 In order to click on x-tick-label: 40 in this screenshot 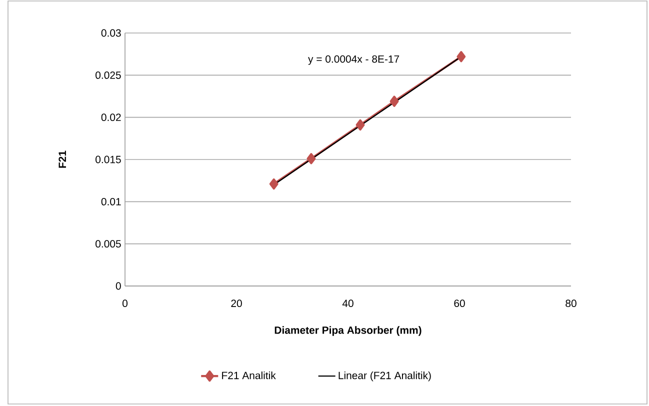, I will do `click(348, 304)`.